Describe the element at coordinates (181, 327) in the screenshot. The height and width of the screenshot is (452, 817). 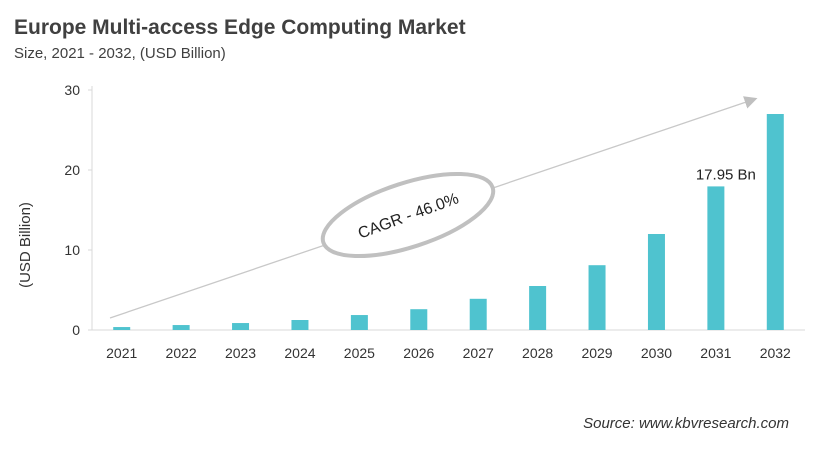
I see `bar-2022` at that location.